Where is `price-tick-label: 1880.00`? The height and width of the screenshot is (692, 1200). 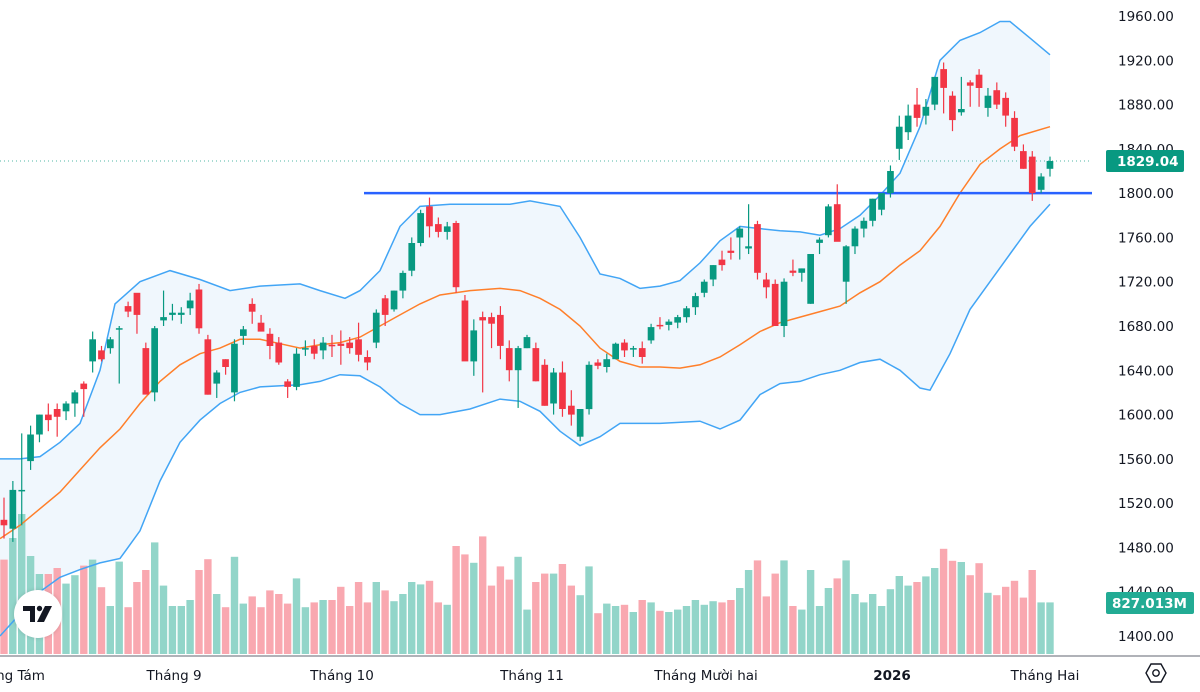
price-tick-label: 1880.00 is located at coordinates (1146, 106).